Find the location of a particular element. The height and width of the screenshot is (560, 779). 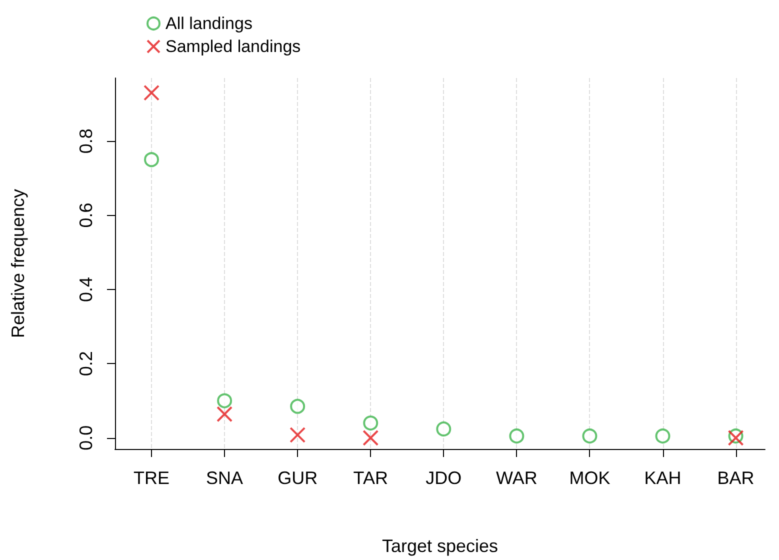

x-tick-label: MOK is located at coordinates (589, 478).